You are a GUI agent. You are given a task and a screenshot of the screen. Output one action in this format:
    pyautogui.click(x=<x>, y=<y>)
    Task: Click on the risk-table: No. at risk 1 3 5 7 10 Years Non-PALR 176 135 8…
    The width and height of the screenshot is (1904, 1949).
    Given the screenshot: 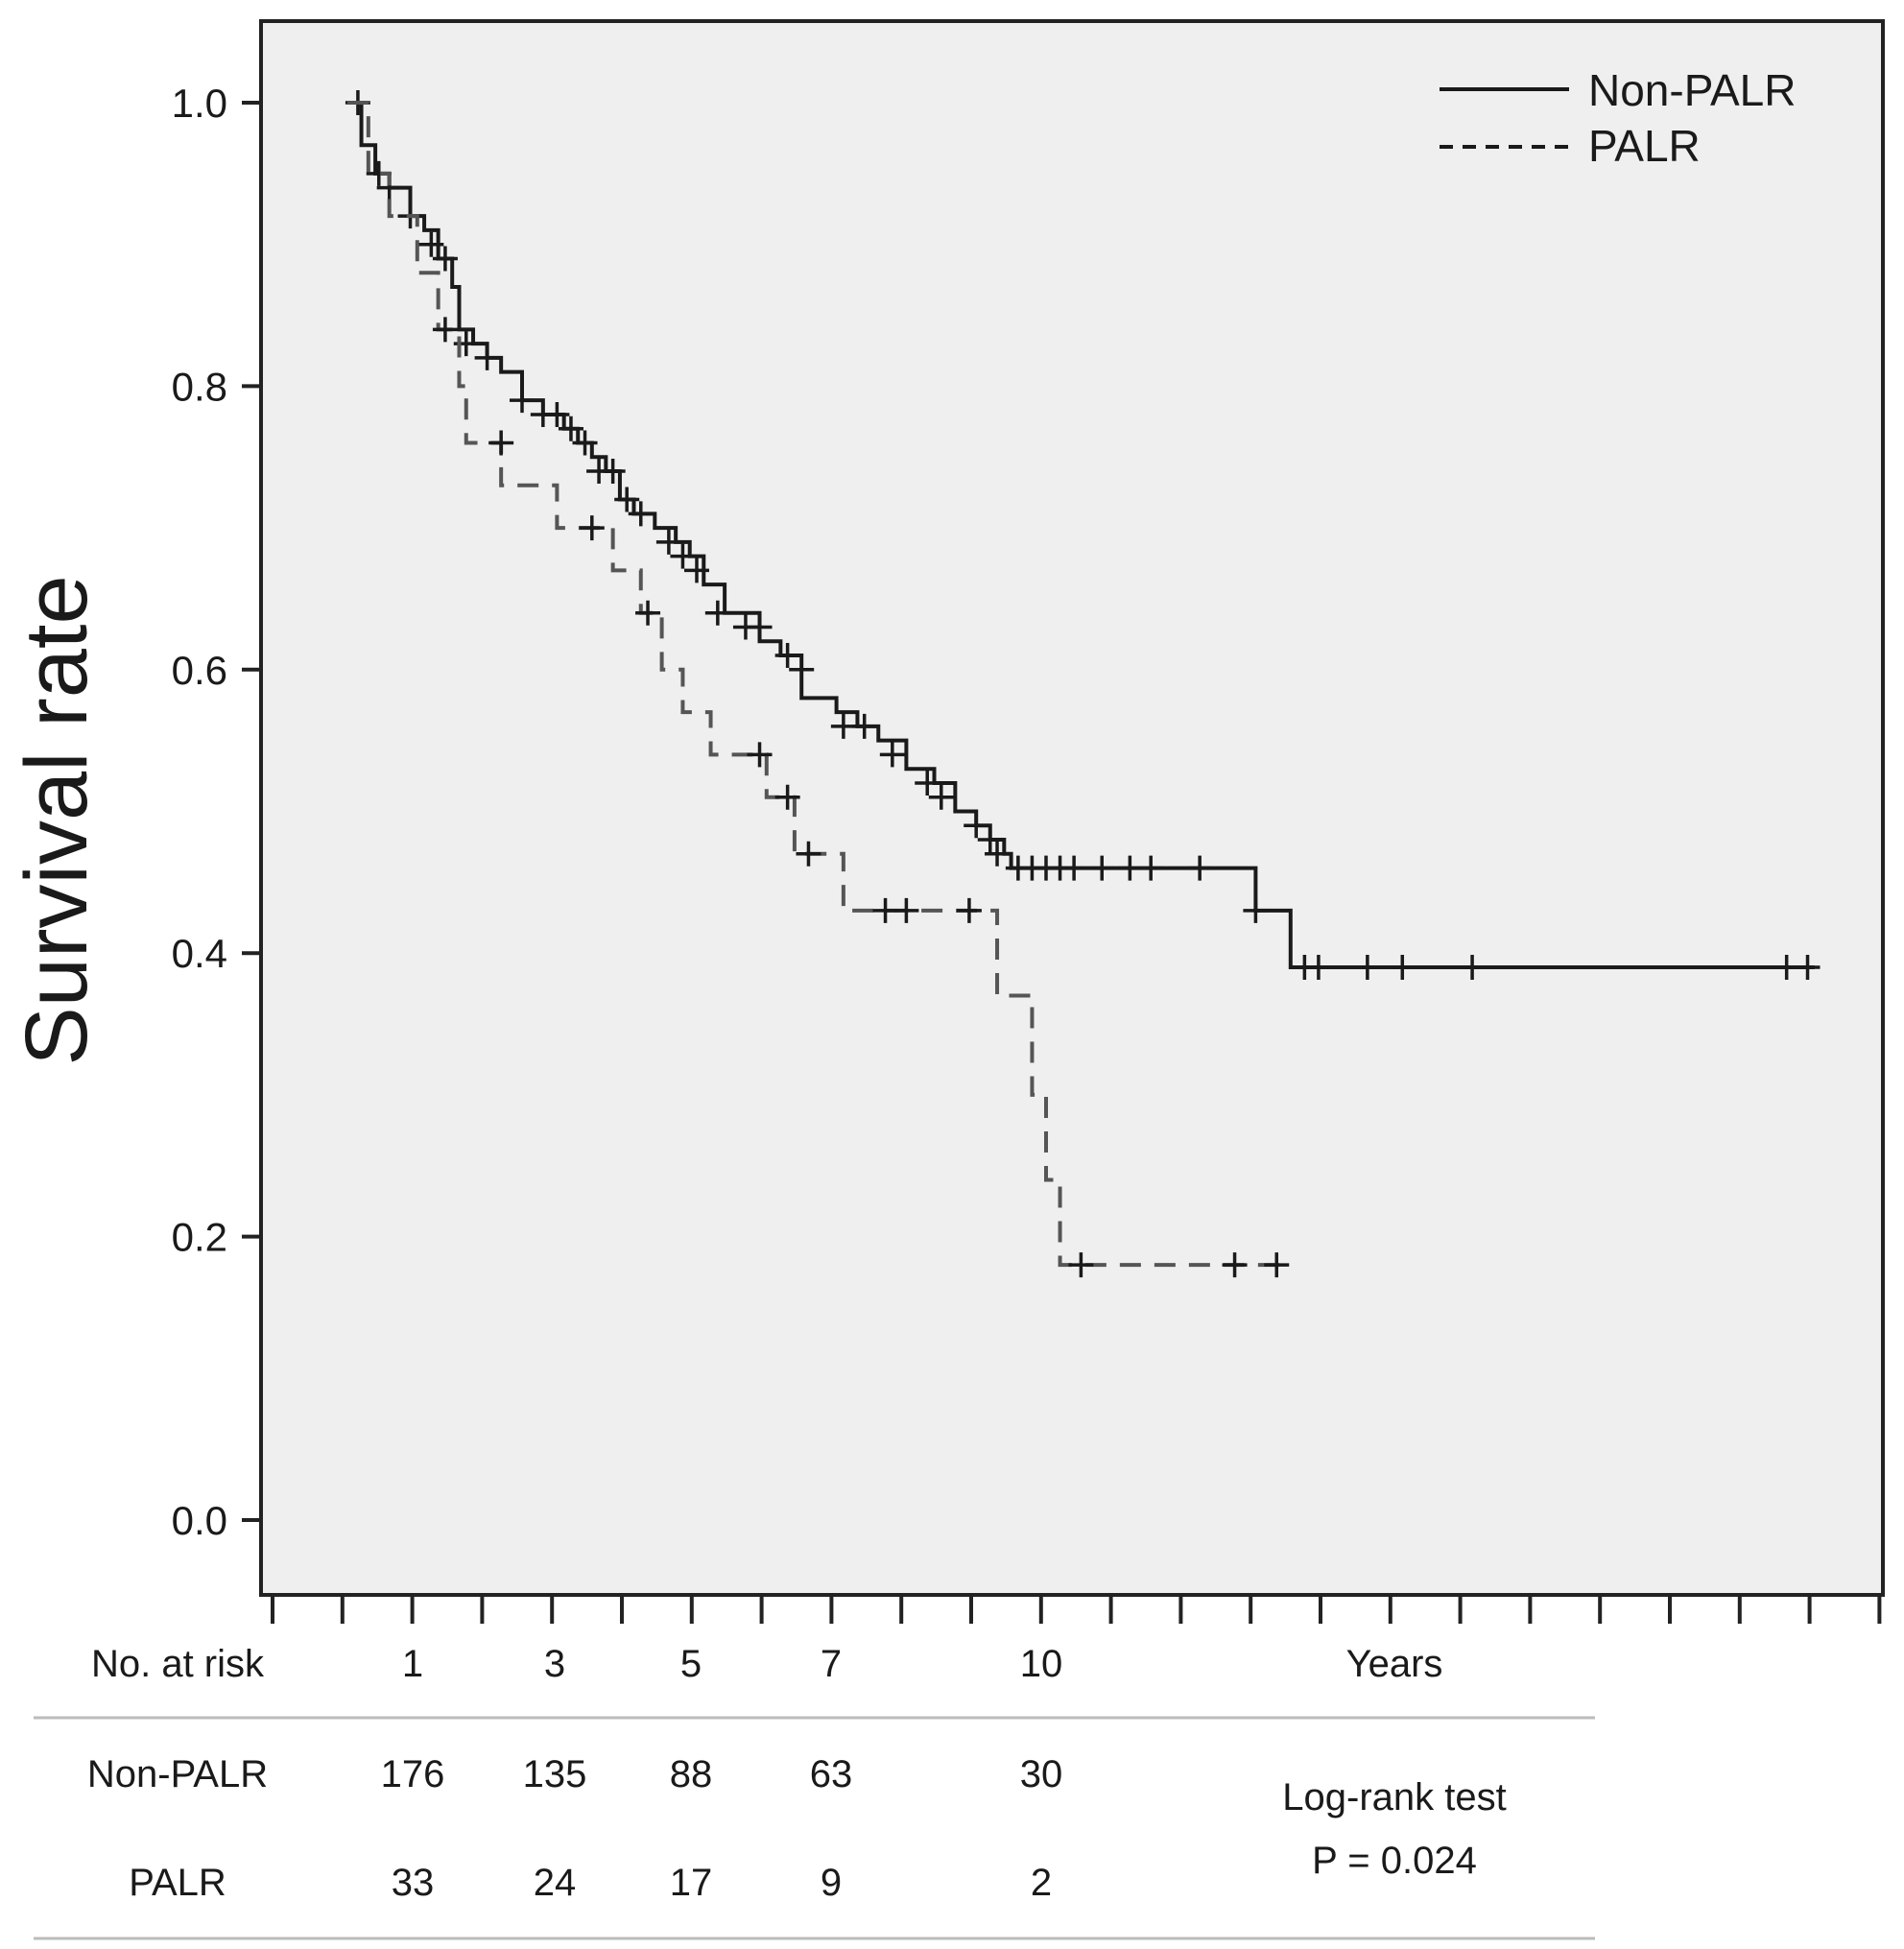 What is the action you would take?
    pyautogui.click(x=815, y=1791)
    